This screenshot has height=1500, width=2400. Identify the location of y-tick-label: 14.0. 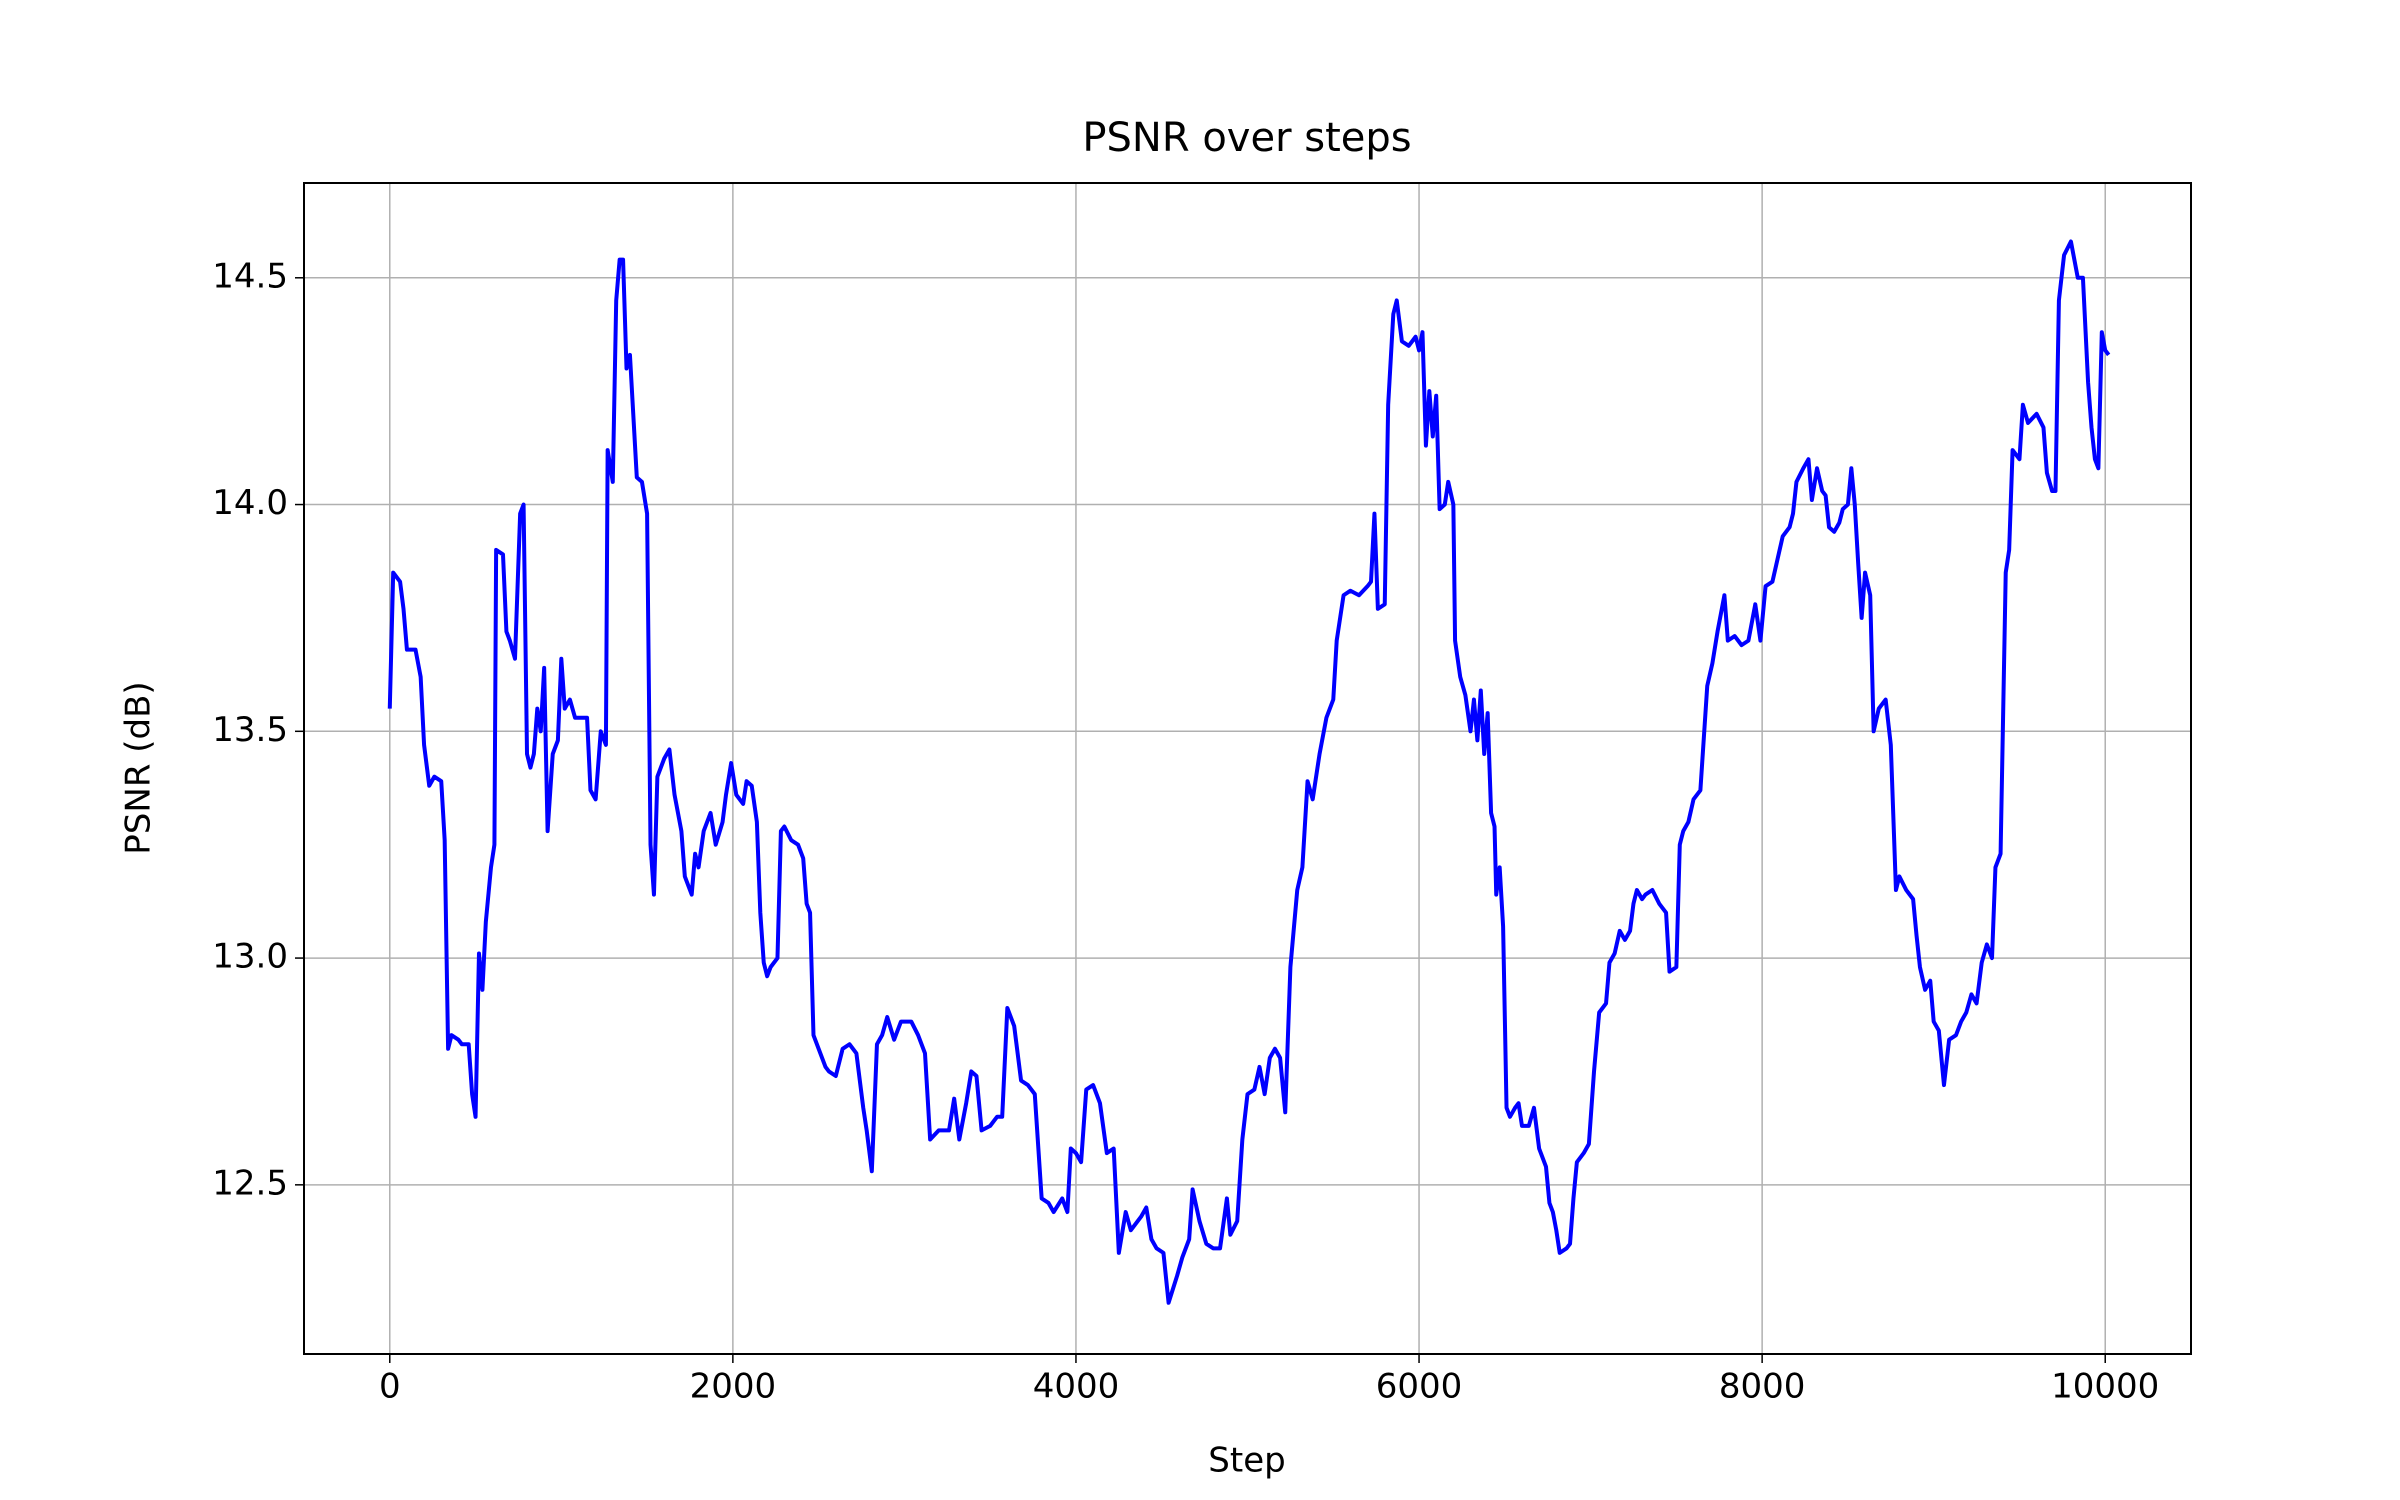
(250, 503).